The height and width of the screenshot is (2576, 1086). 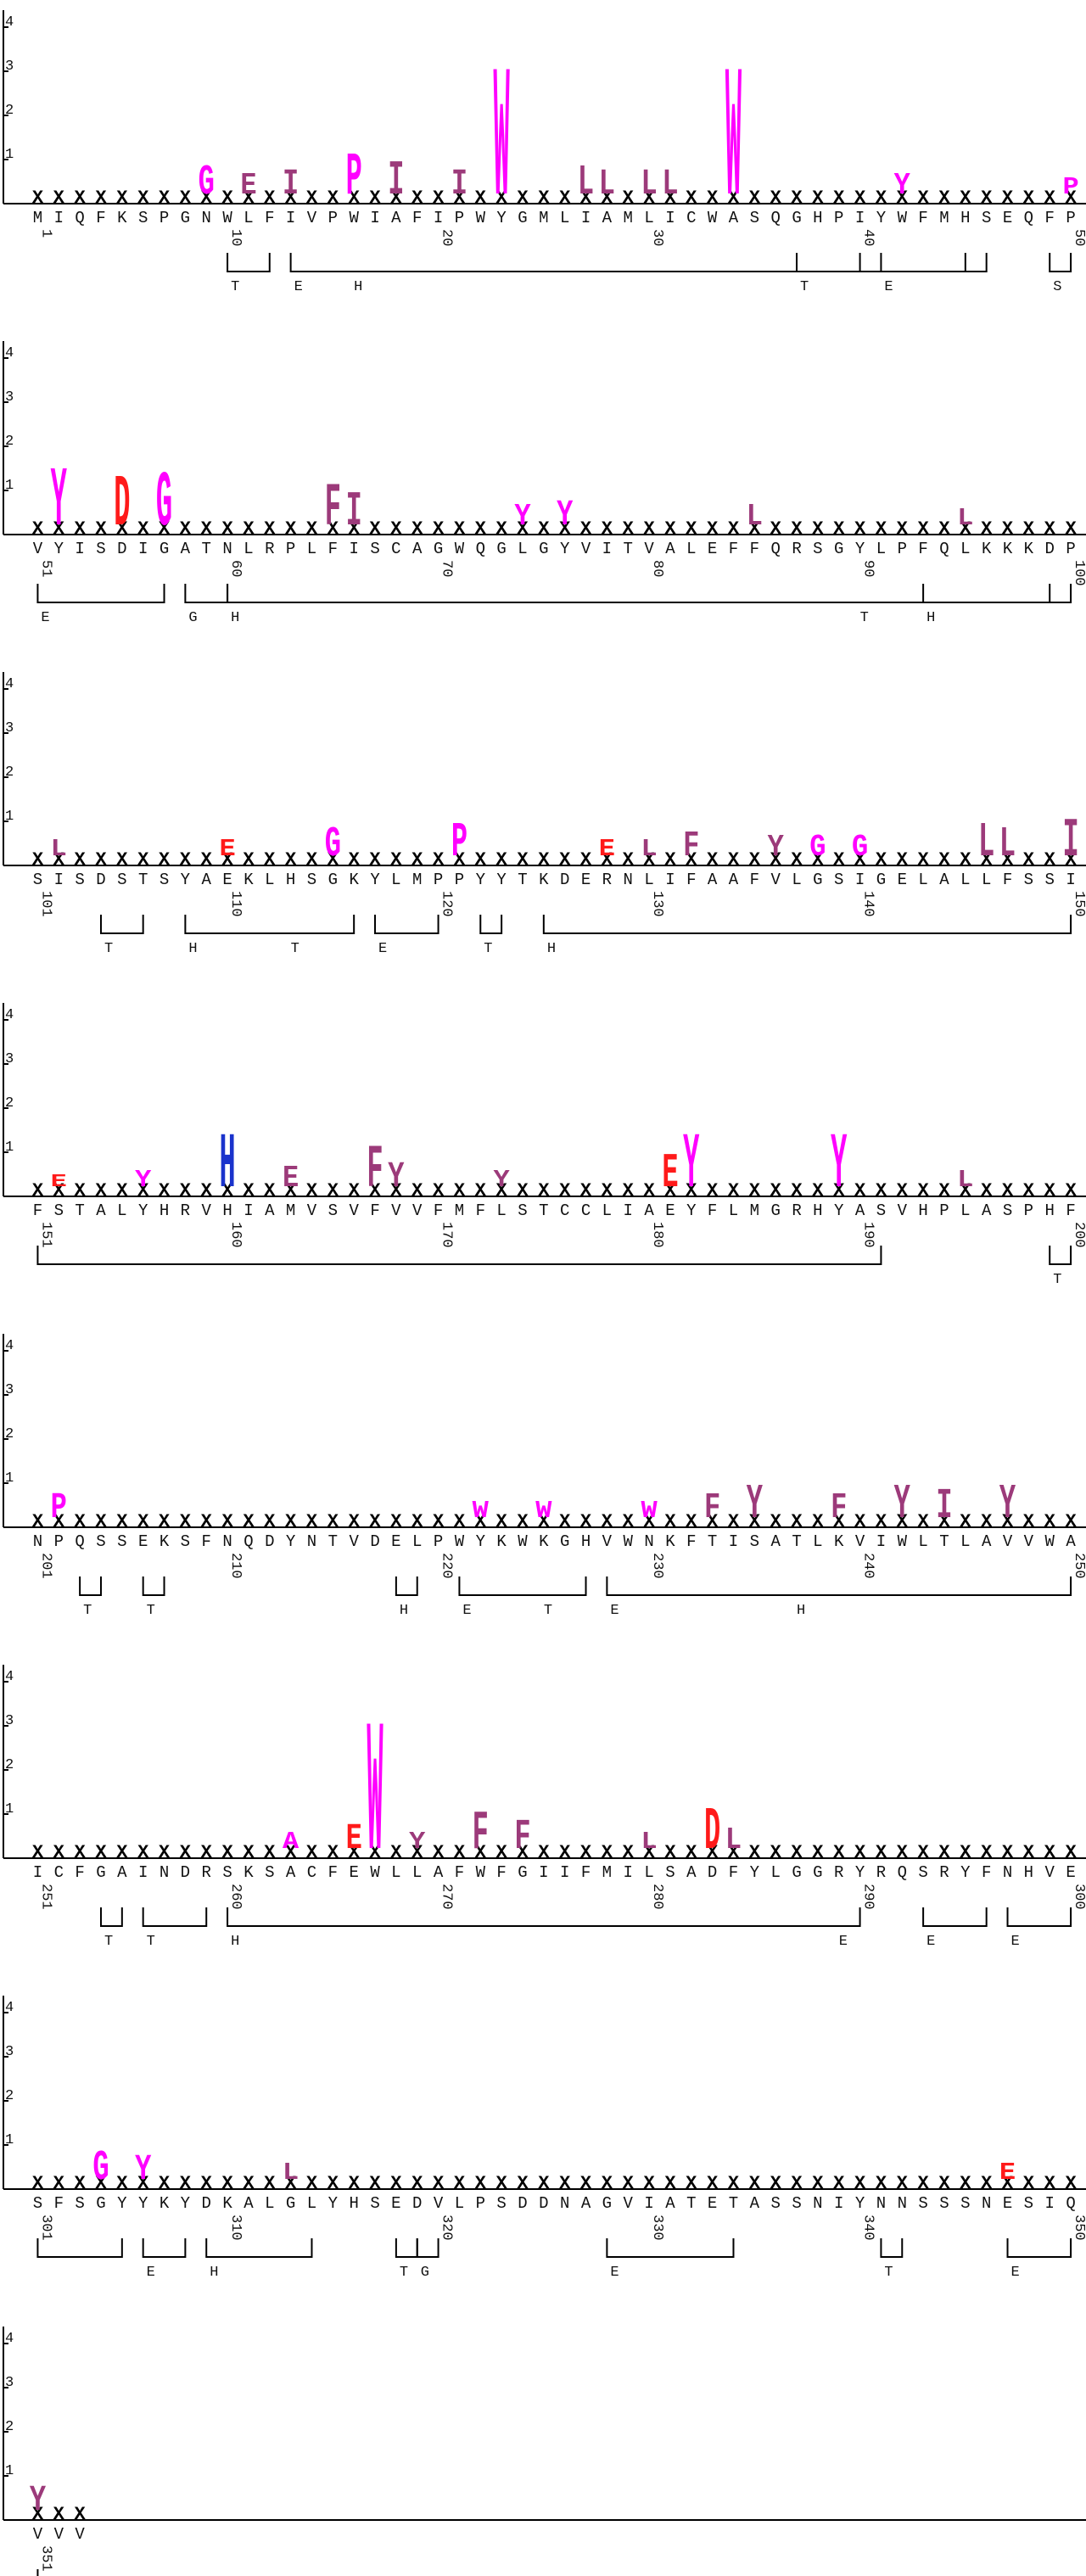 What do you see at coordinates (249, 1872) in the screenshot?
I see `sequence-residue: K` at bounding box center [249, 1872].